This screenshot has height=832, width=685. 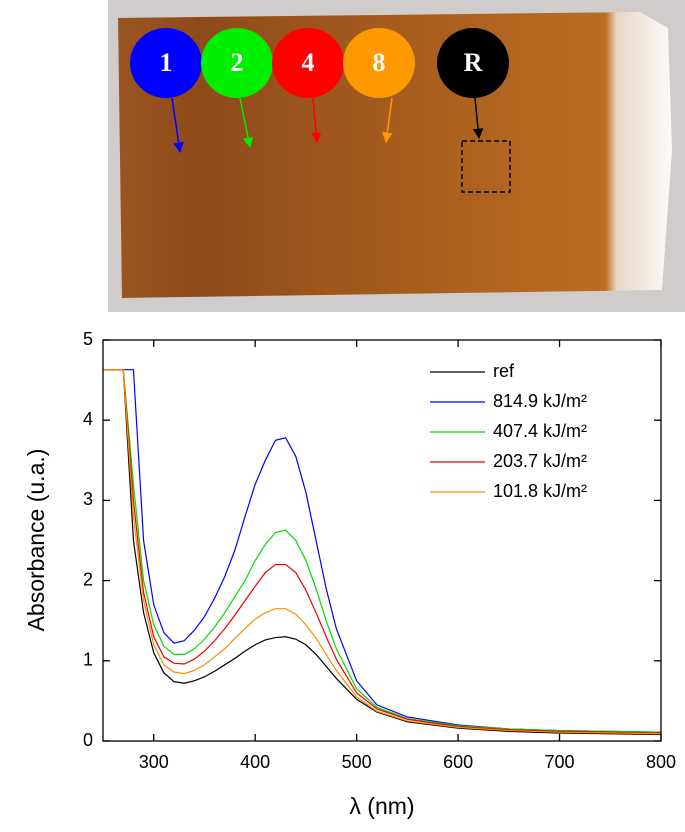 What do you see at coordinates (560, 762) in the screenshot?
I see `x-tick-label: 700` at bounding box center [560, 762].